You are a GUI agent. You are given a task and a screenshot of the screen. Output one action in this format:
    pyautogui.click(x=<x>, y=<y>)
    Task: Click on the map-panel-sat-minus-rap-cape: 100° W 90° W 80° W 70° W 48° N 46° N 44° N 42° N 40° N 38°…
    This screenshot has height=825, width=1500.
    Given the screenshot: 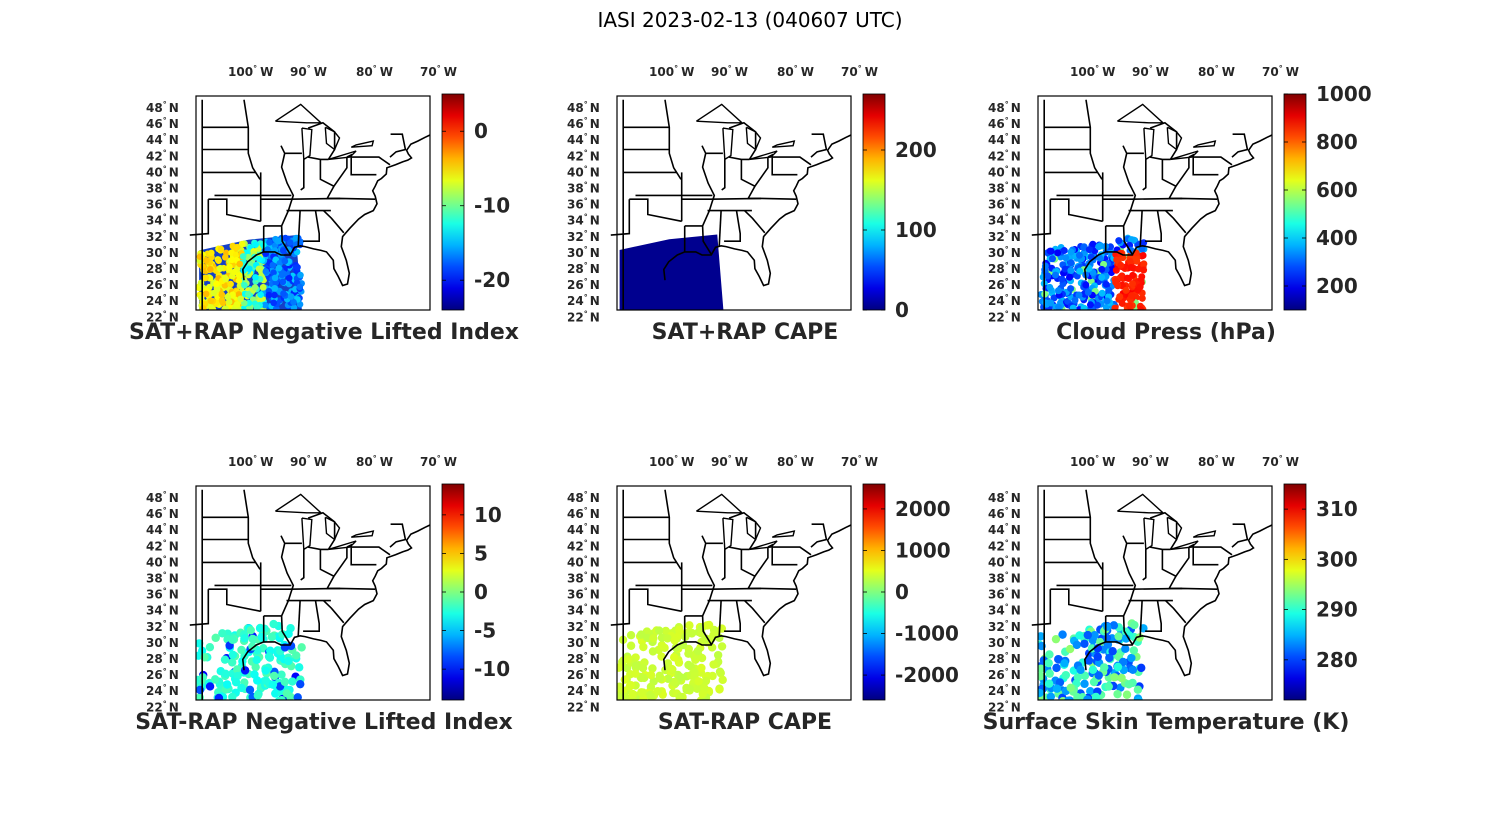 What is the action you would take?
    pyautogui.click(x=791, y=582)
    